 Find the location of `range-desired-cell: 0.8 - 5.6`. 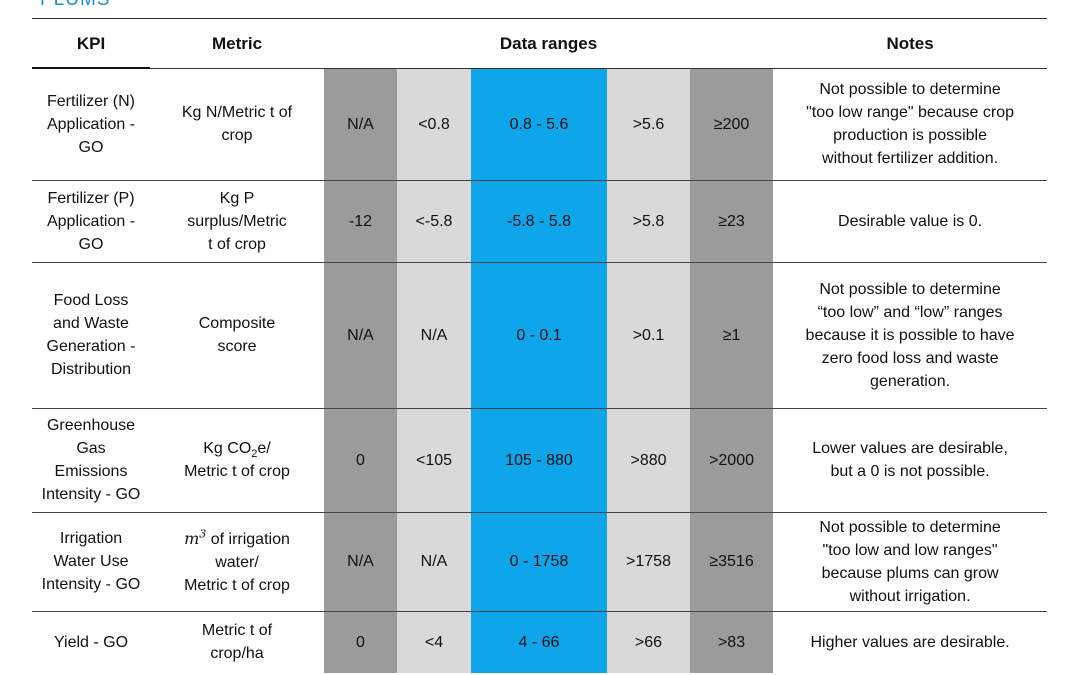

range-desired-cell: 0.8 - 5.6 is located at coordinates (539, 124).